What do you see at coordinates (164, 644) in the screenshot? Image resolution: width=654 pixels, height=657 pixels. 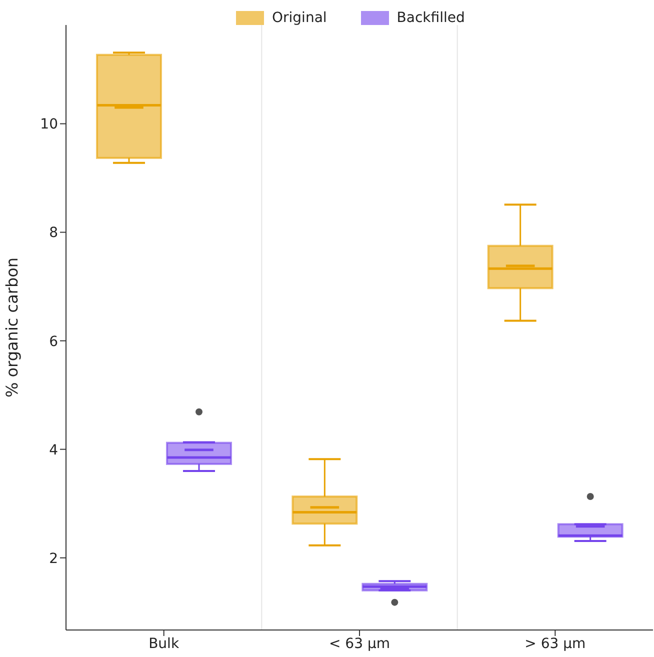 I see `x-tick-label: Bulk` at bounding box center [164, 644].